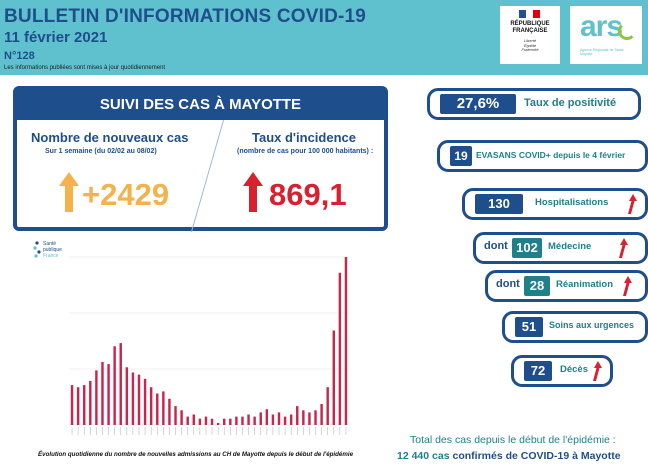 Image resolution: width=648 pixels, height=470 pixels. What do you see at coordinates (537, 286) in the screenshot?
I see `reanimation-value: 28` at bounding box center [537, 286].